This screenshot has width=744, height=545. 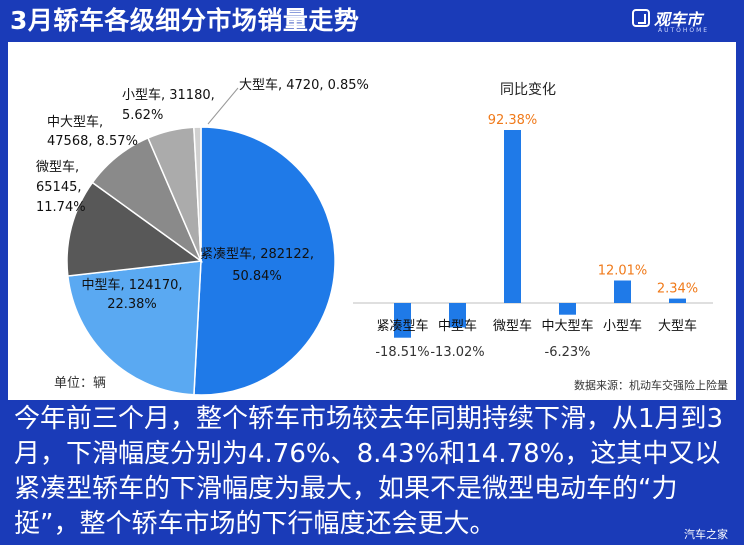 I want to click on page-title: 3月轿车各级细分市场销量走势, so click(x=185, y=20).